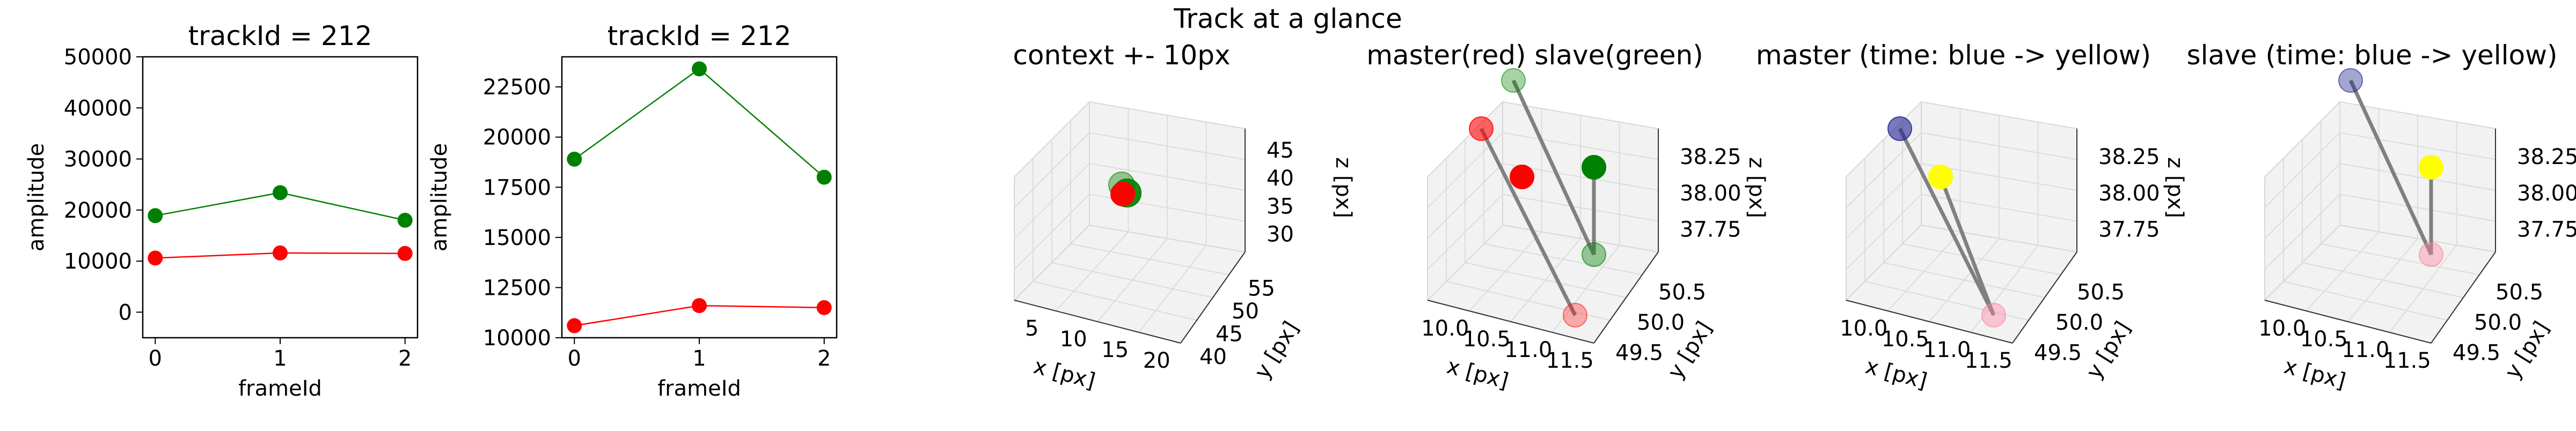  Describe the element at coordinates (1073, 339) in the screenshot. I see `x-tick-label: 10` at that location.